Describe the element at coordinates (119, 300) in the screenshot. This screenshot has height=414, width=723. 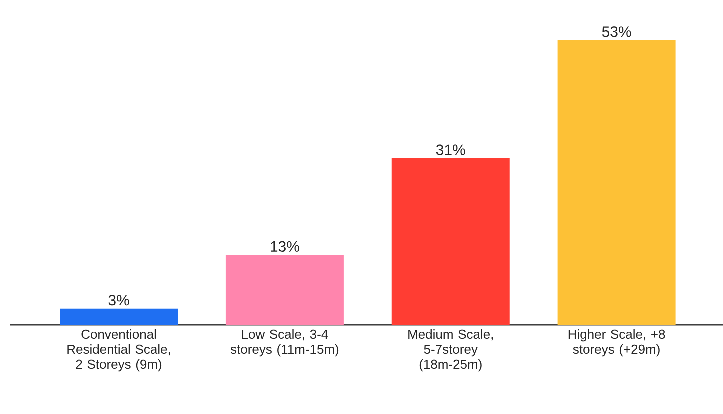
I see `data-label: 3%` at that location.